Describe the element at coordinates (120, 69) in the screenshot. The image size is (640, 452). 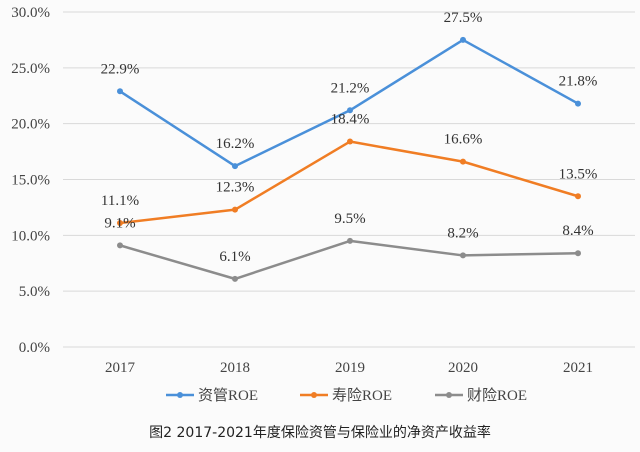
I see `data-label: 22.9%` at that location.